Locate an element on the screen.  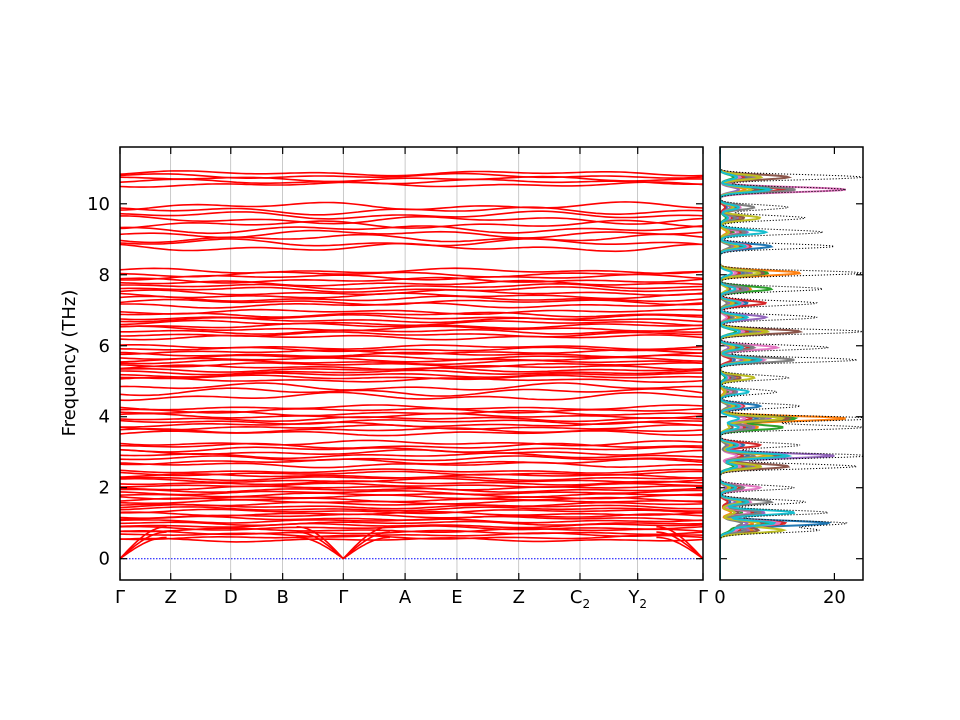
dos-curves is located at coordinates (791, 363).